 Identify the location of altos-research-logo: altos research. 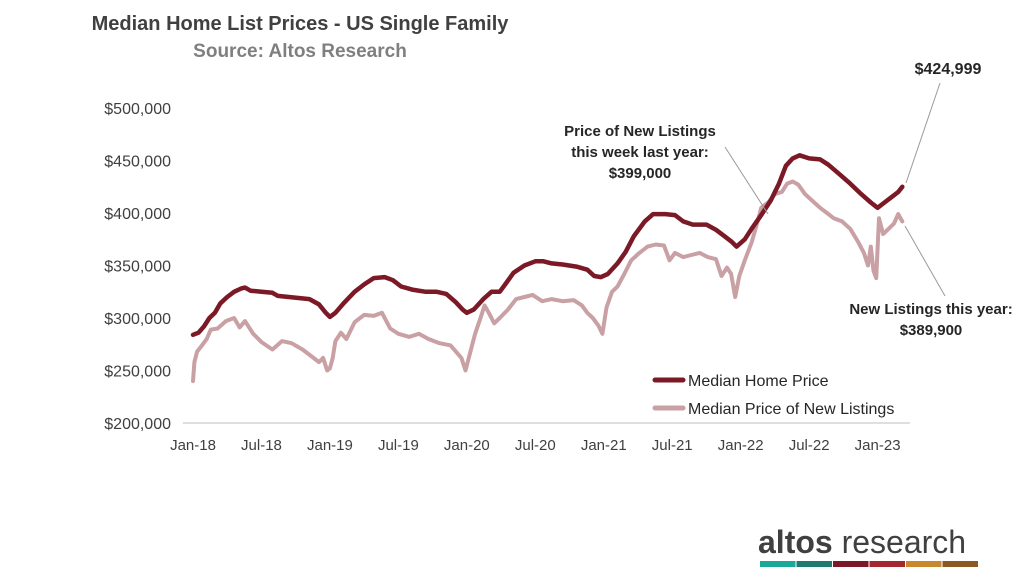
(868, 545).